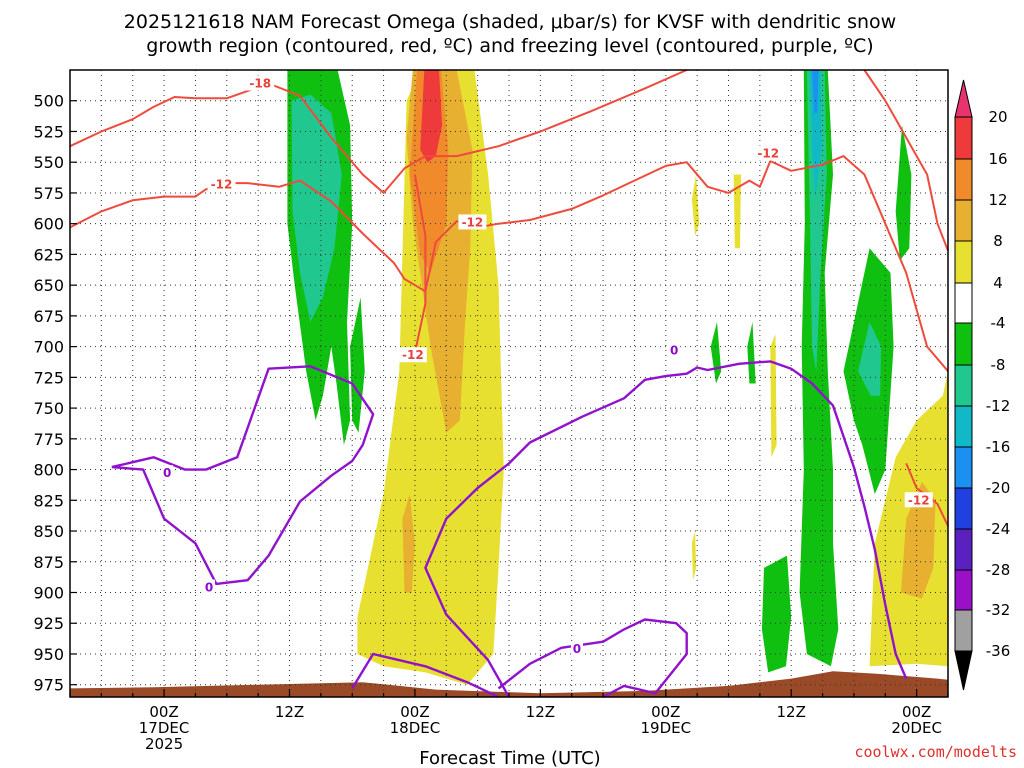  What do you see at coordinates (997, 200) in the screenshot?
I see `colorbar-label-2: 12` at bounding box center [997, 200].